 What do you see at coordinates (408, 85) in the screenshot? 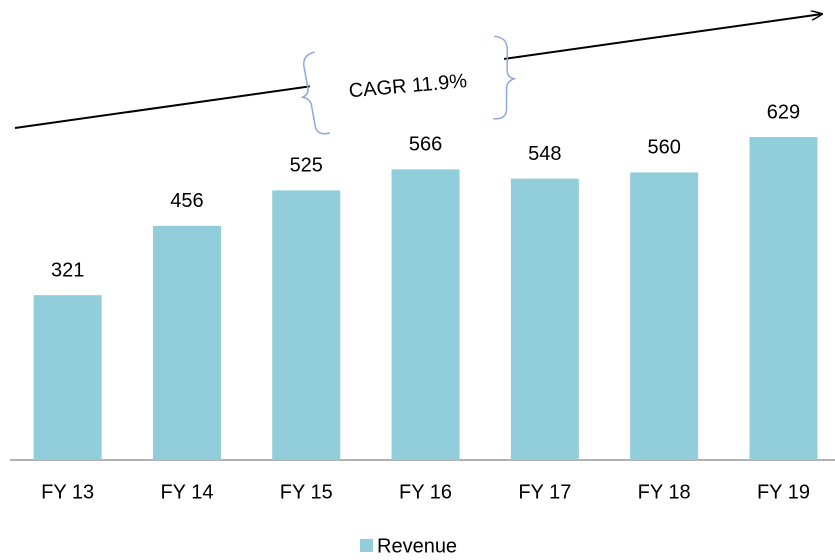
I see `annotation-box: CAGR 11.9%` at bounding box center [408, 85].